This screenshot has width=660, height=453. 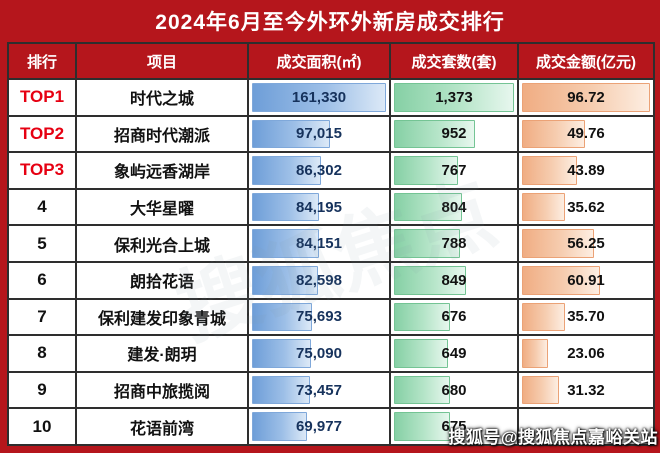 I want to click on area-value: 75,090, so click(x=319, y=353).